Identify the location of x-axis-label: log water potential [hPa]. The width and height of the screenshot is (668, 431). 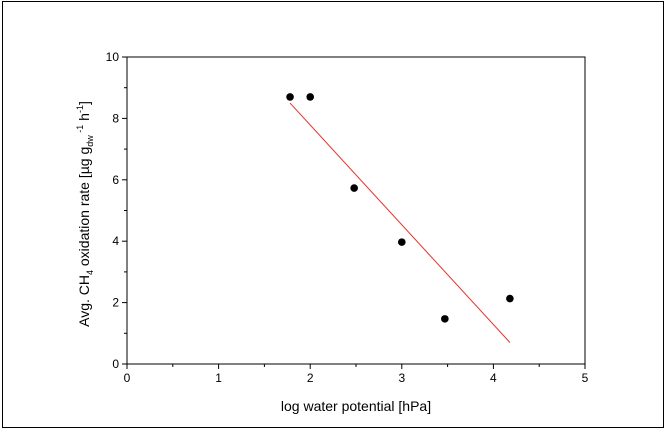
(356, 406).